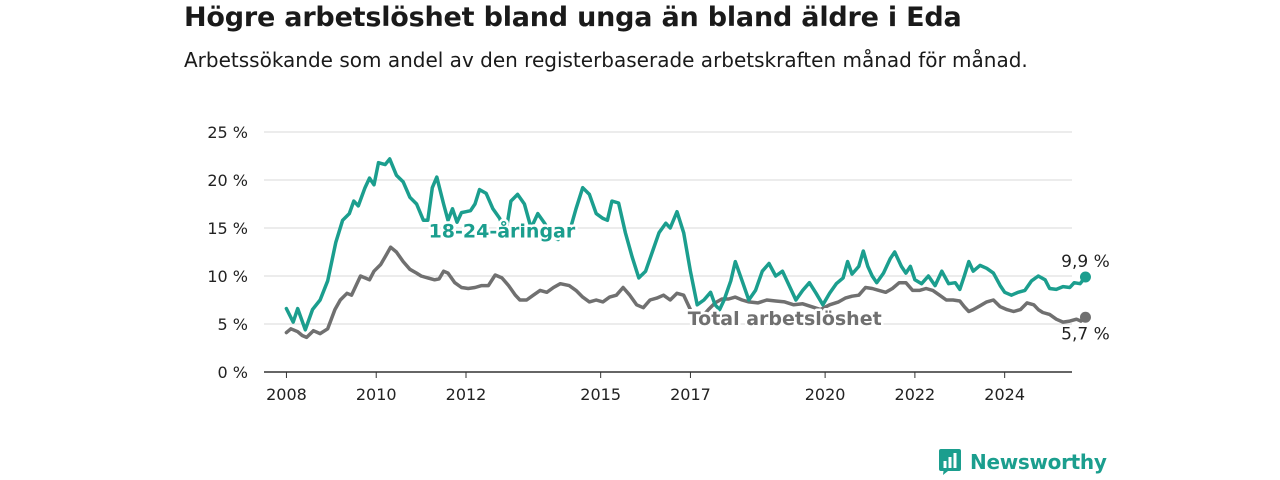  I want to click on x-tick-label: 2020, so click(825, 394).